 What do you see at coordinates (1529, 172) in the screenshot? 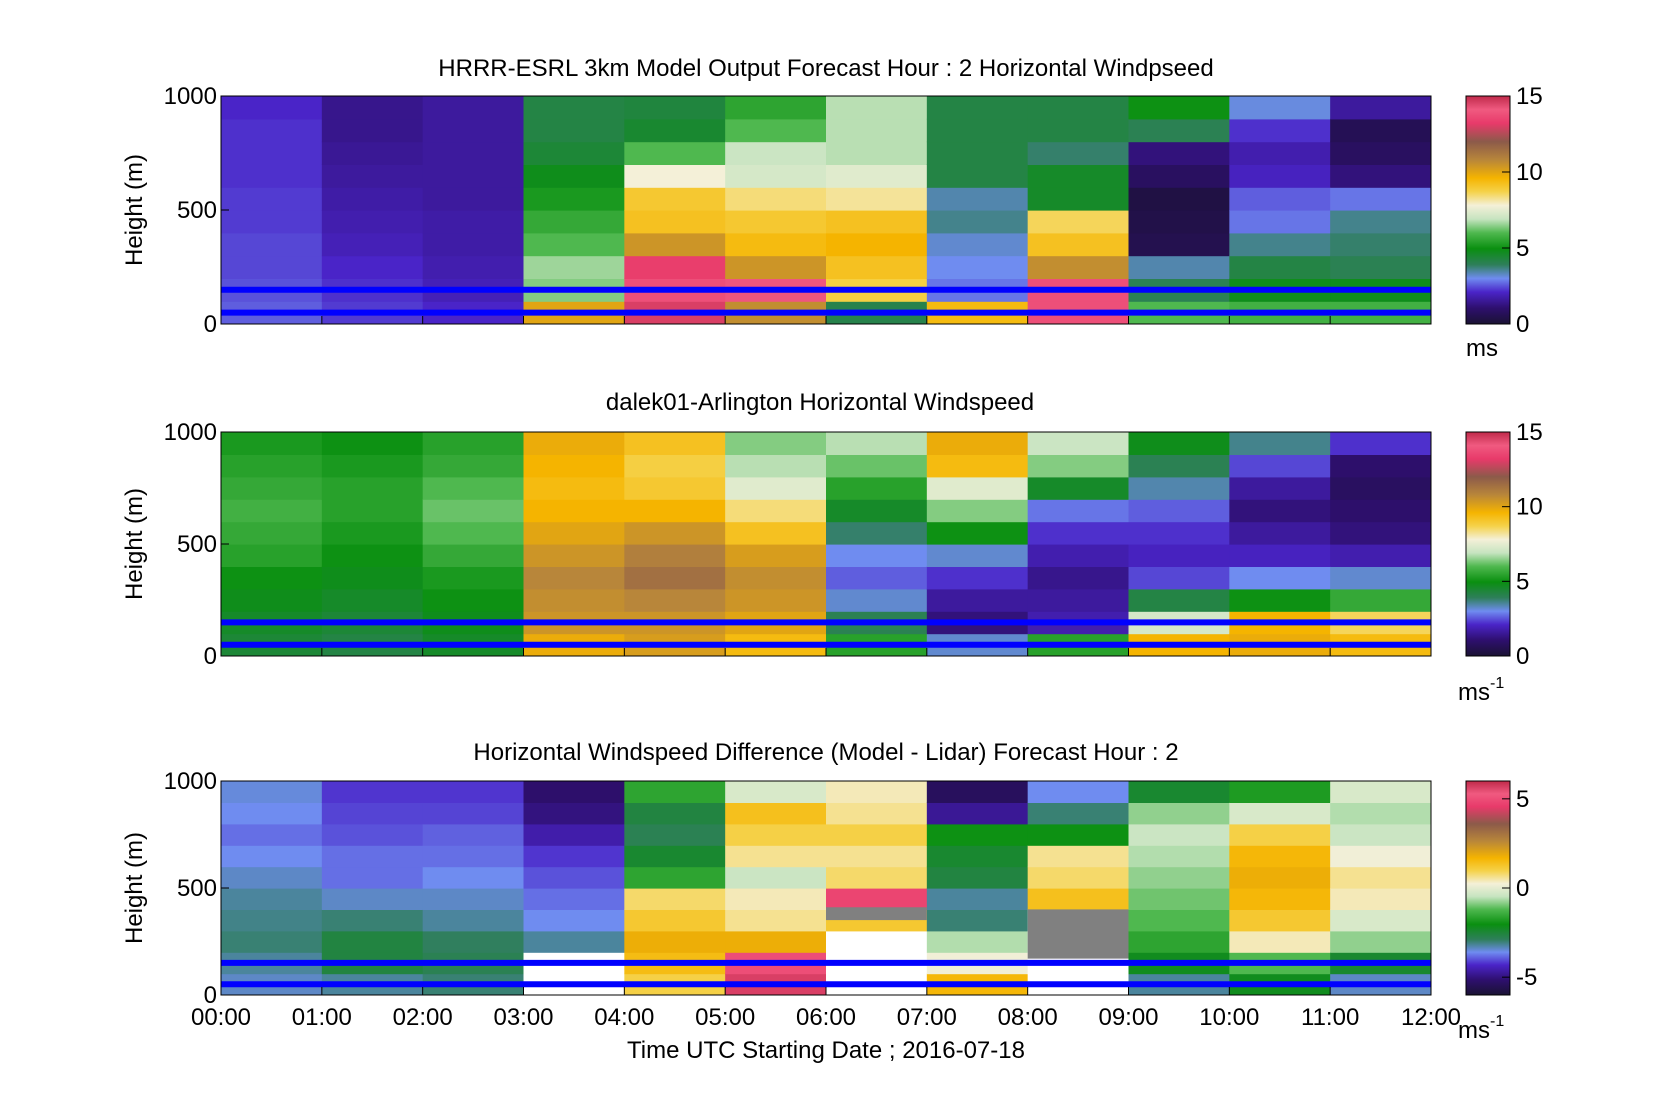
I see `colorbar-tick-label: 10` at bounding box center [1529, 172].